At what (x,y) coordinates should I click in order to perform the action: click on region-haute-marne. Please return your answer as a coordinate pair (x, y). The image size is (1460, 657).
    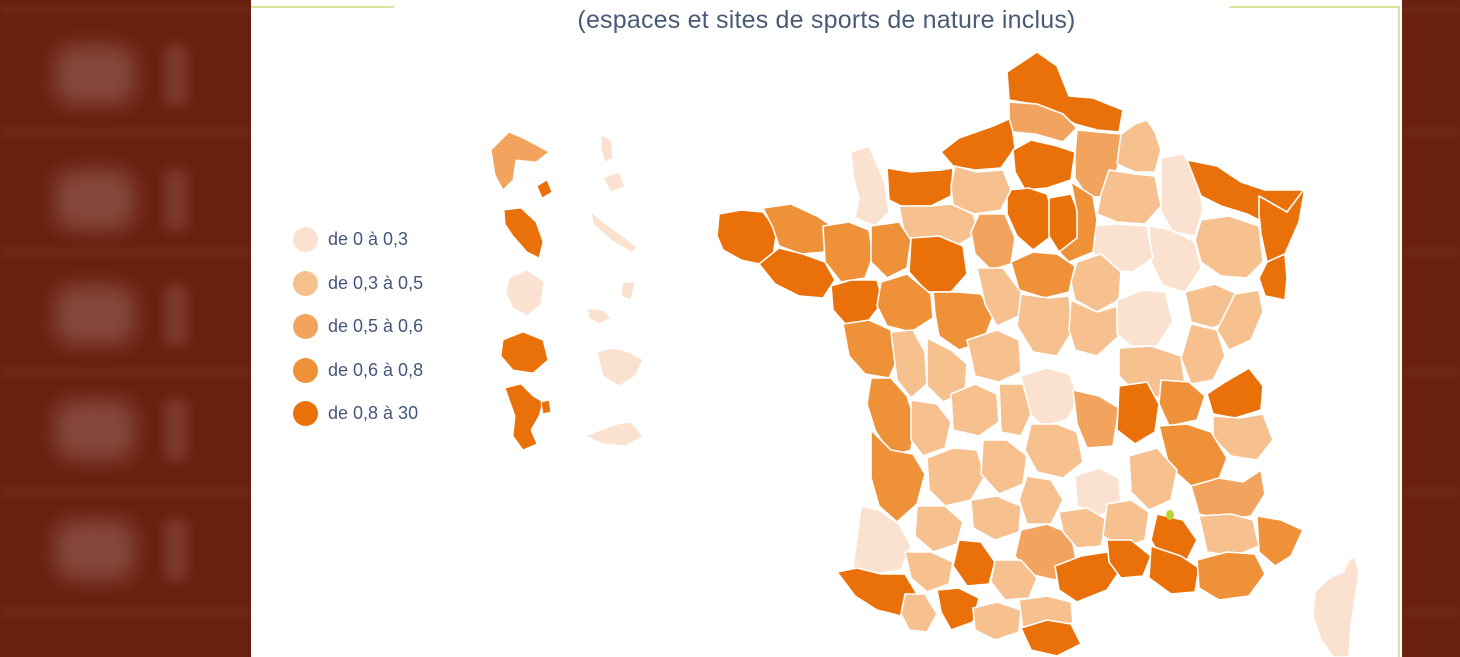
    Looking at the image, I should click on (1175, 259).